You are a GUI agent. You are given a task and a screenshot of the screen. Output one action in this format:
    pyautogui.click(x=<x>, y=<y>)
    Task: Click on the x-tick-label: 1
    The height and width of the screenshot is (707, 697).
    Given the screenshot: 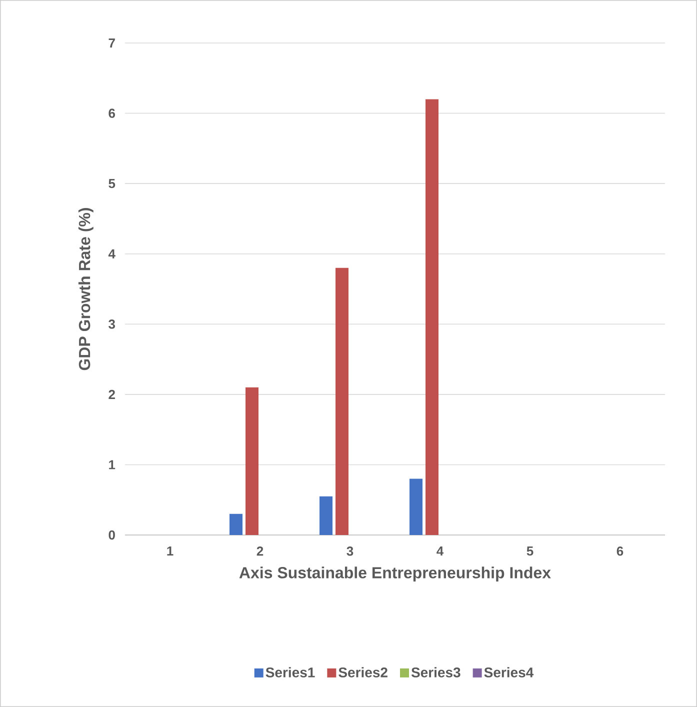 What is the action you would take?
    pyautogui.click(x=170, y=551)
    